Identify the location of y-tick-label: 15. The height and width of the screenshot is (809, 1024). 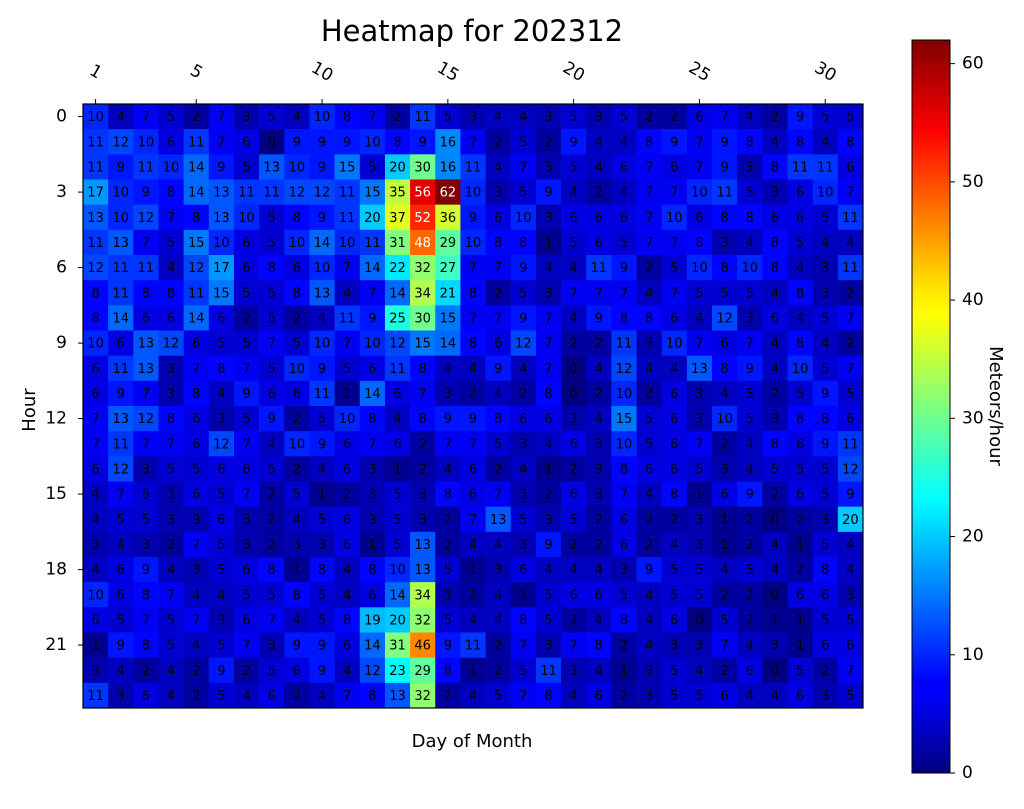
(56, 494).